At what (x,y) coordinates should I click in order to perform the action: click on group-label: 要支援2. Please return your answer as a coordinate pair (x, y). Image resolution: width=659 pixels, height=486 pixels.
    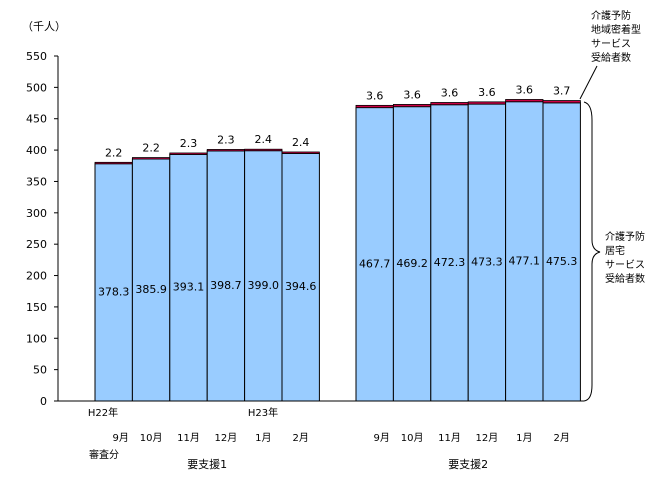
    Looking at the image, I should click on (468, 464).